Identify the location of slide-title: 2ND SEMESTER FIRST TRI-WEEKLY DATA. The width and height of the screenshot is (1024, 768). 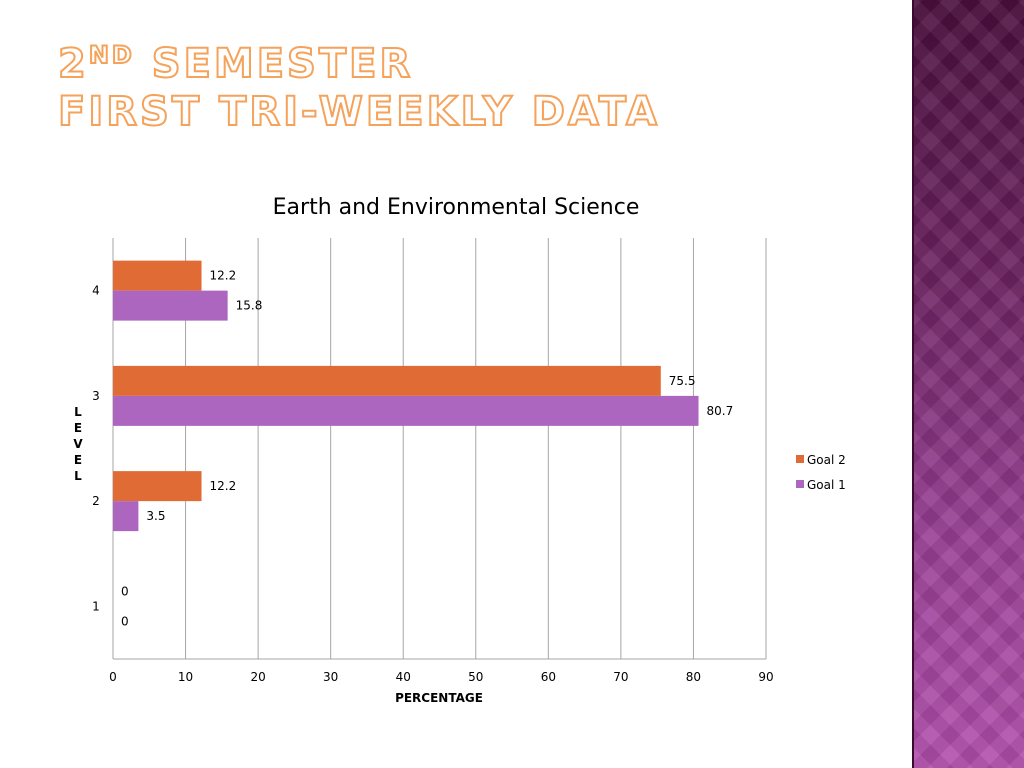
(358, 88).